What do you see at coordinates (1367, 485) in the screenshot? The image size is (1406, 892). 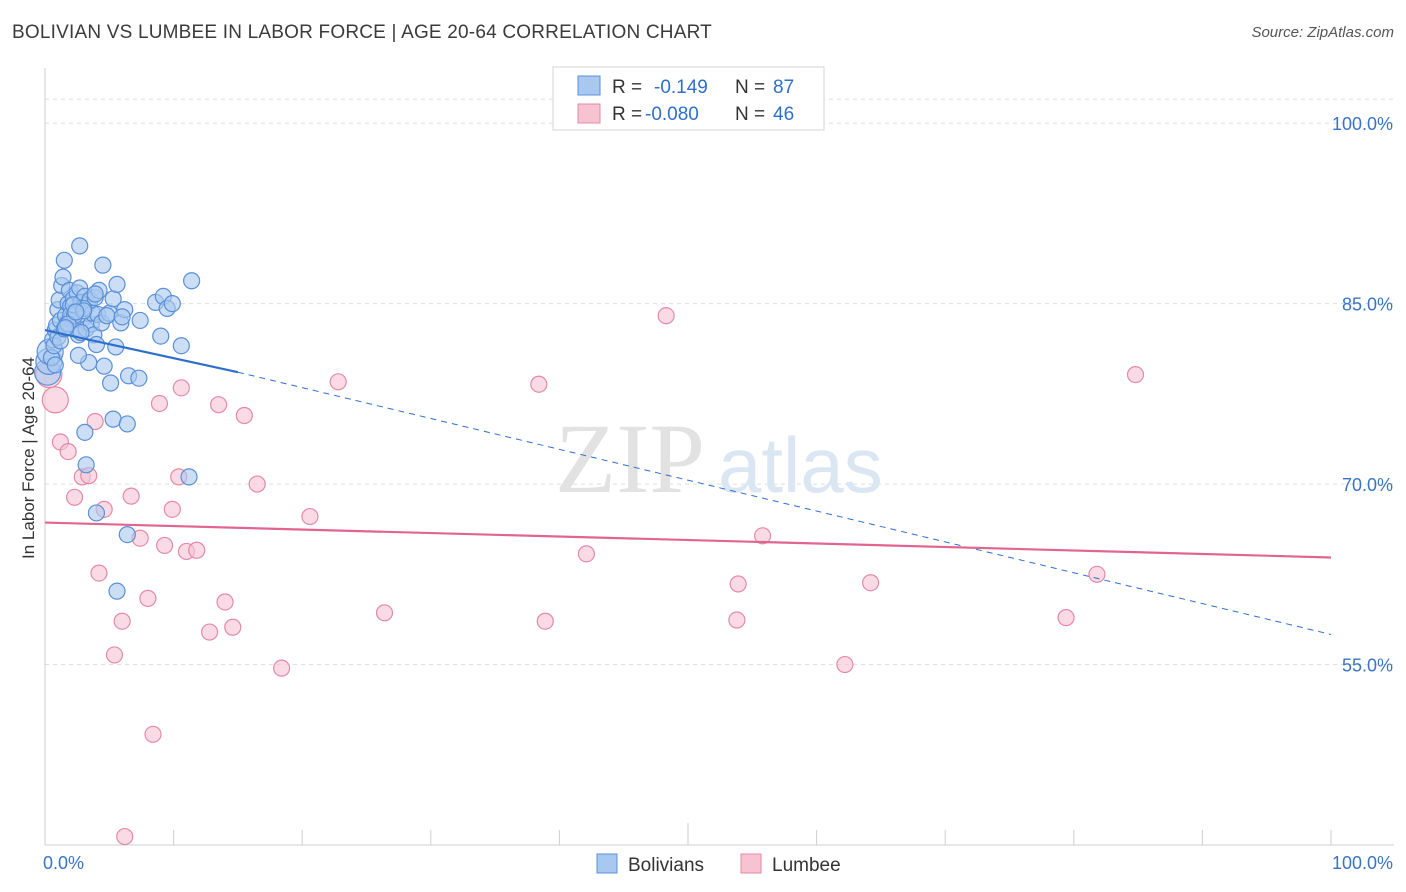 I see `y-tick-label: 70.0%` at bounding box center [1367, 485].